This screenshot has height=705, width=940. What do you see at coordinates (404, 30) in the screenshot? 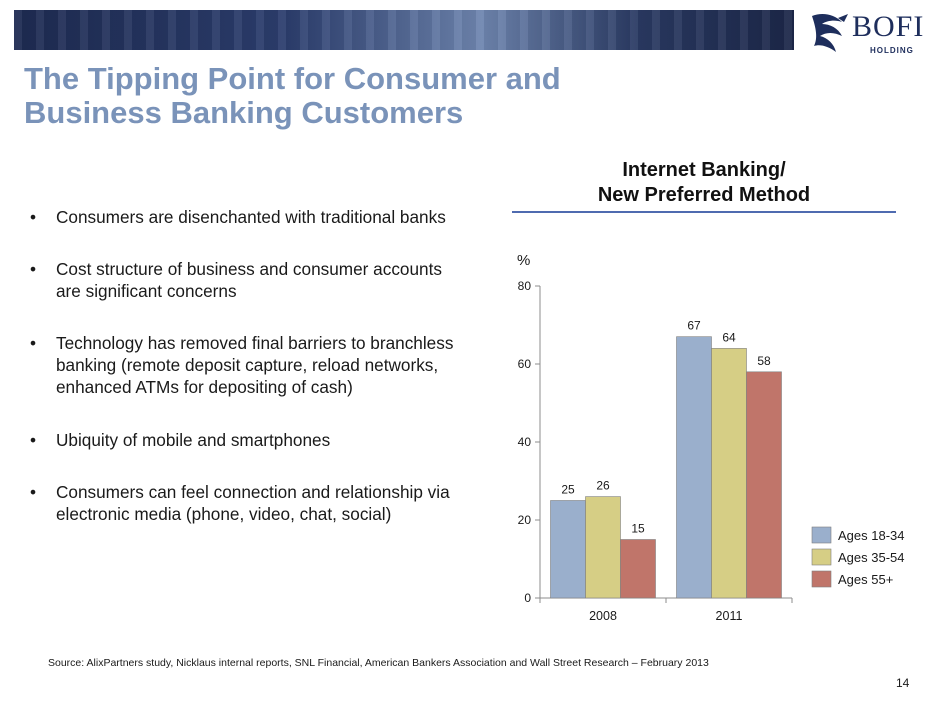
I see `header-banner` at bounding box center [404, 30].